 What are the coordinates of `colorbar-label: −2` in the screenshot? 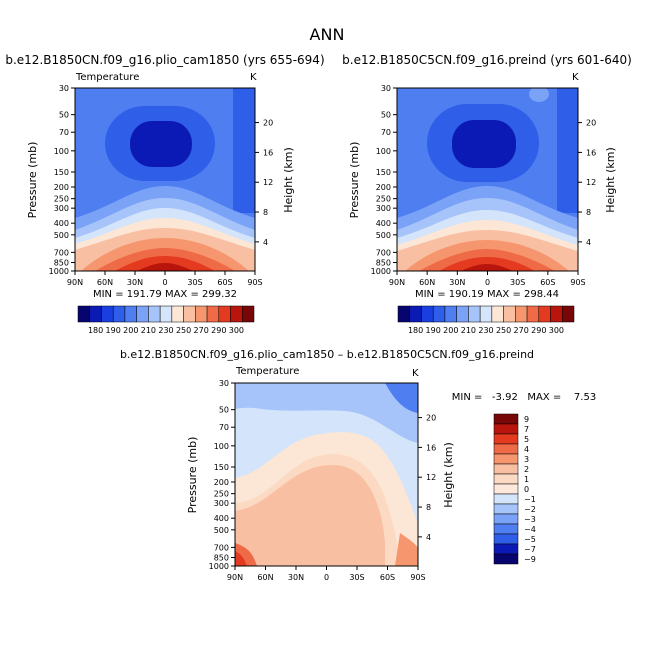 It's located at (530, 509).